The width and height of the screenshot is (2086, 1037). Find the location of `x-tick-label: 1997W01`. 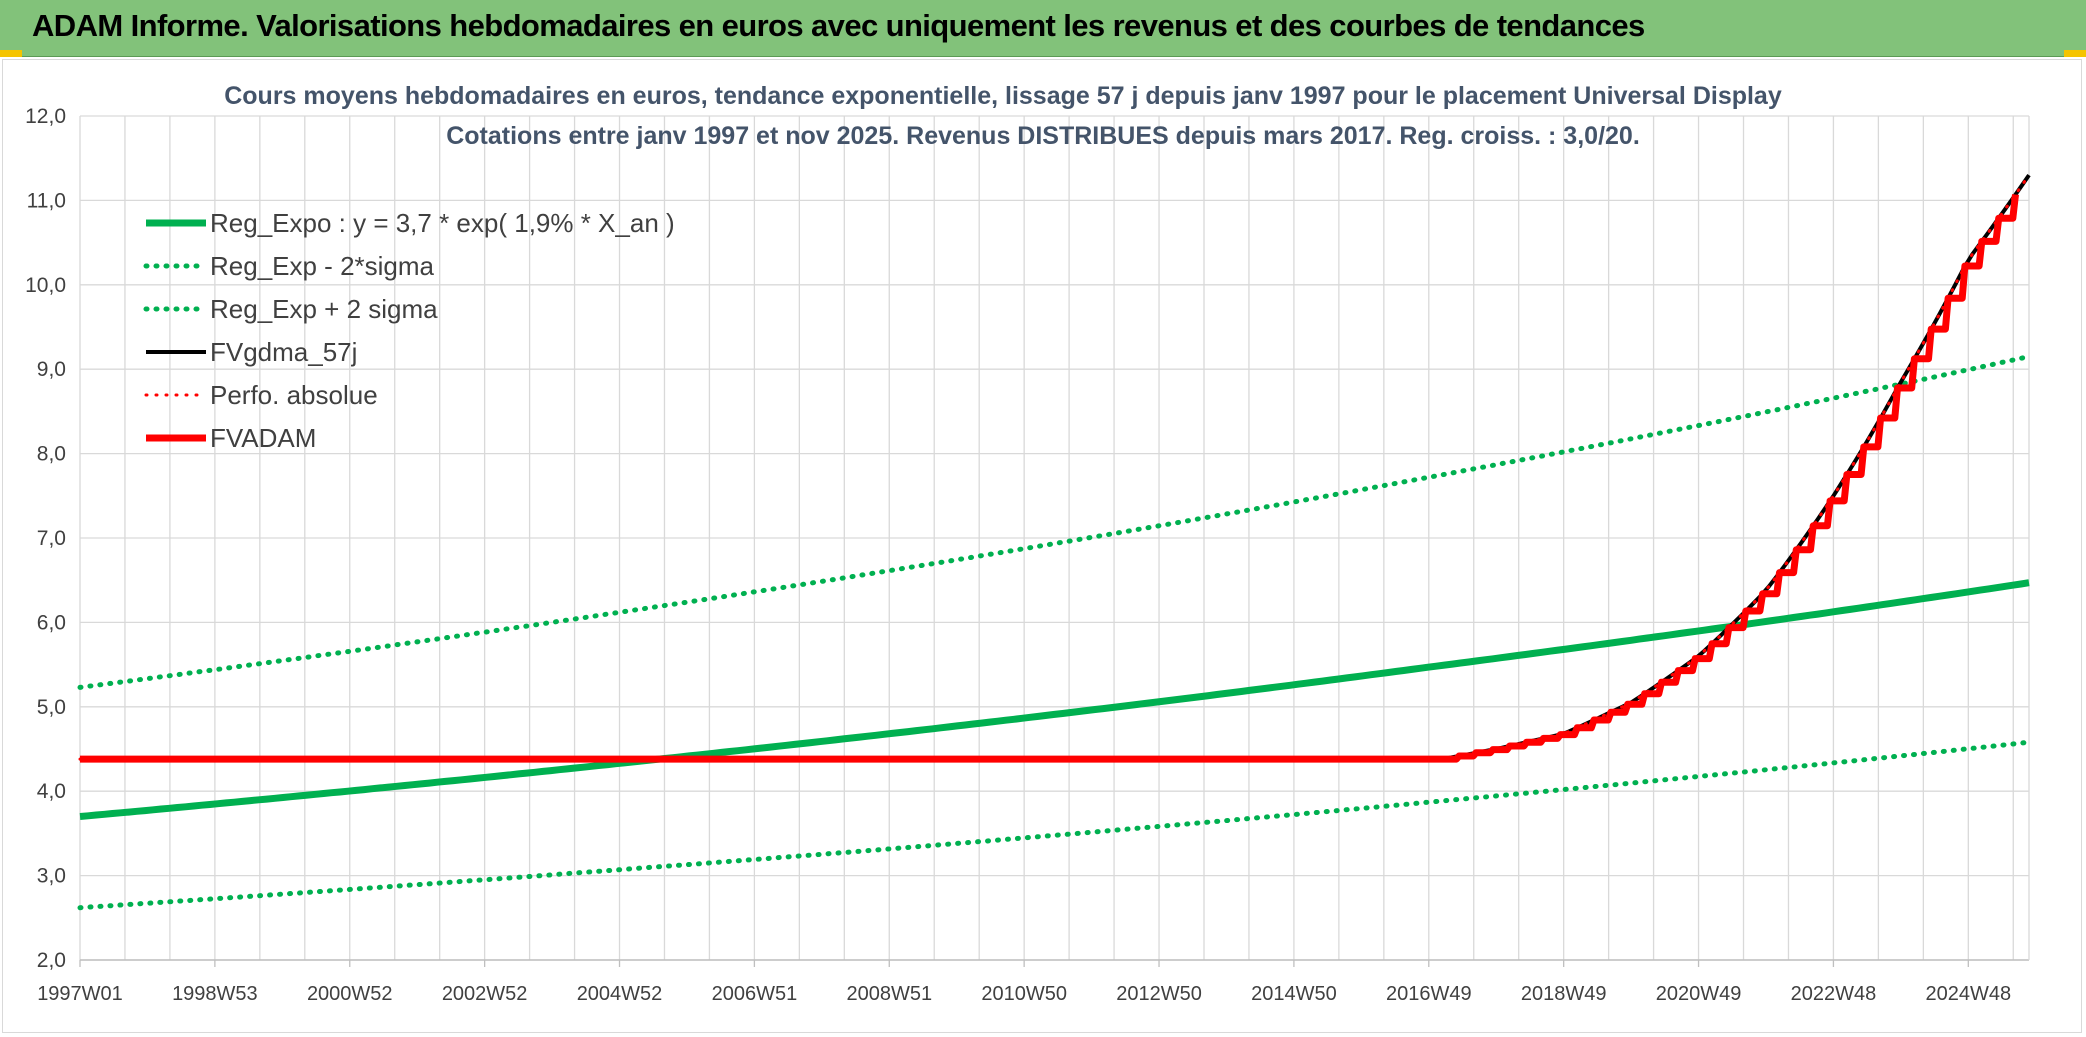

x-tick-label: 1997W01 is located at coordinates (80, 994).